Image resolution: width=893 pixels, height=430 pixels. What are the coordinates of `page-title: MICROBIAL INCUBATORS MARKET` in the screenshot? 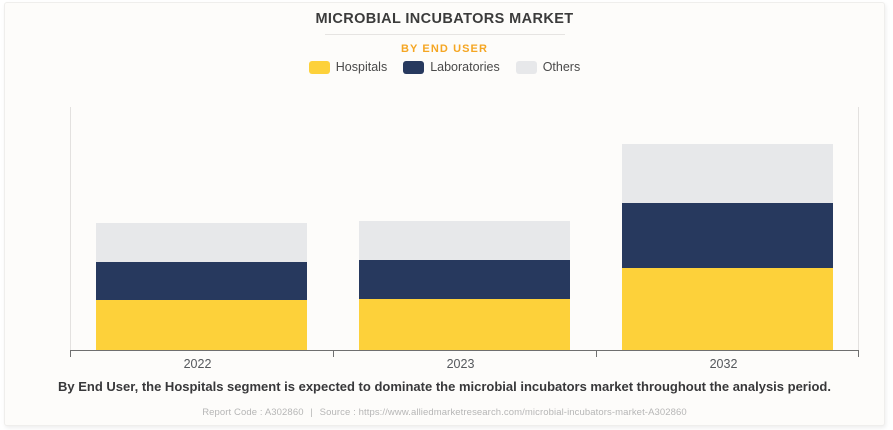 It's located at (444, 19).